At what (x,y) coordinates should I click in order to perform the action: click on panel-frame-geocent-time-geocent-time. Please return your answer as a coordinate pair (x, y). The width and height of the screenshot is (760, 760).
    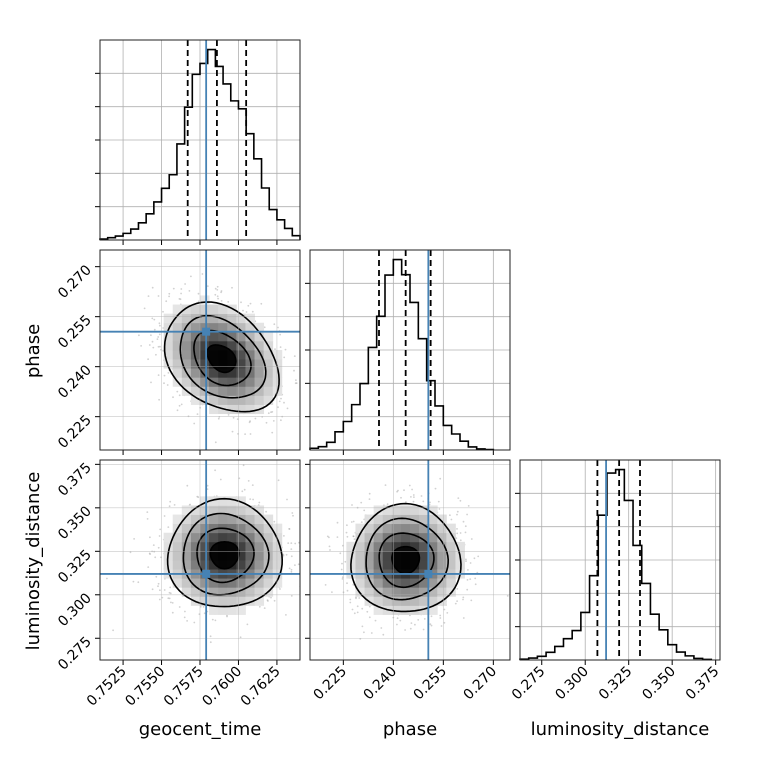
    Looking at the image, I should click on (200, 140).